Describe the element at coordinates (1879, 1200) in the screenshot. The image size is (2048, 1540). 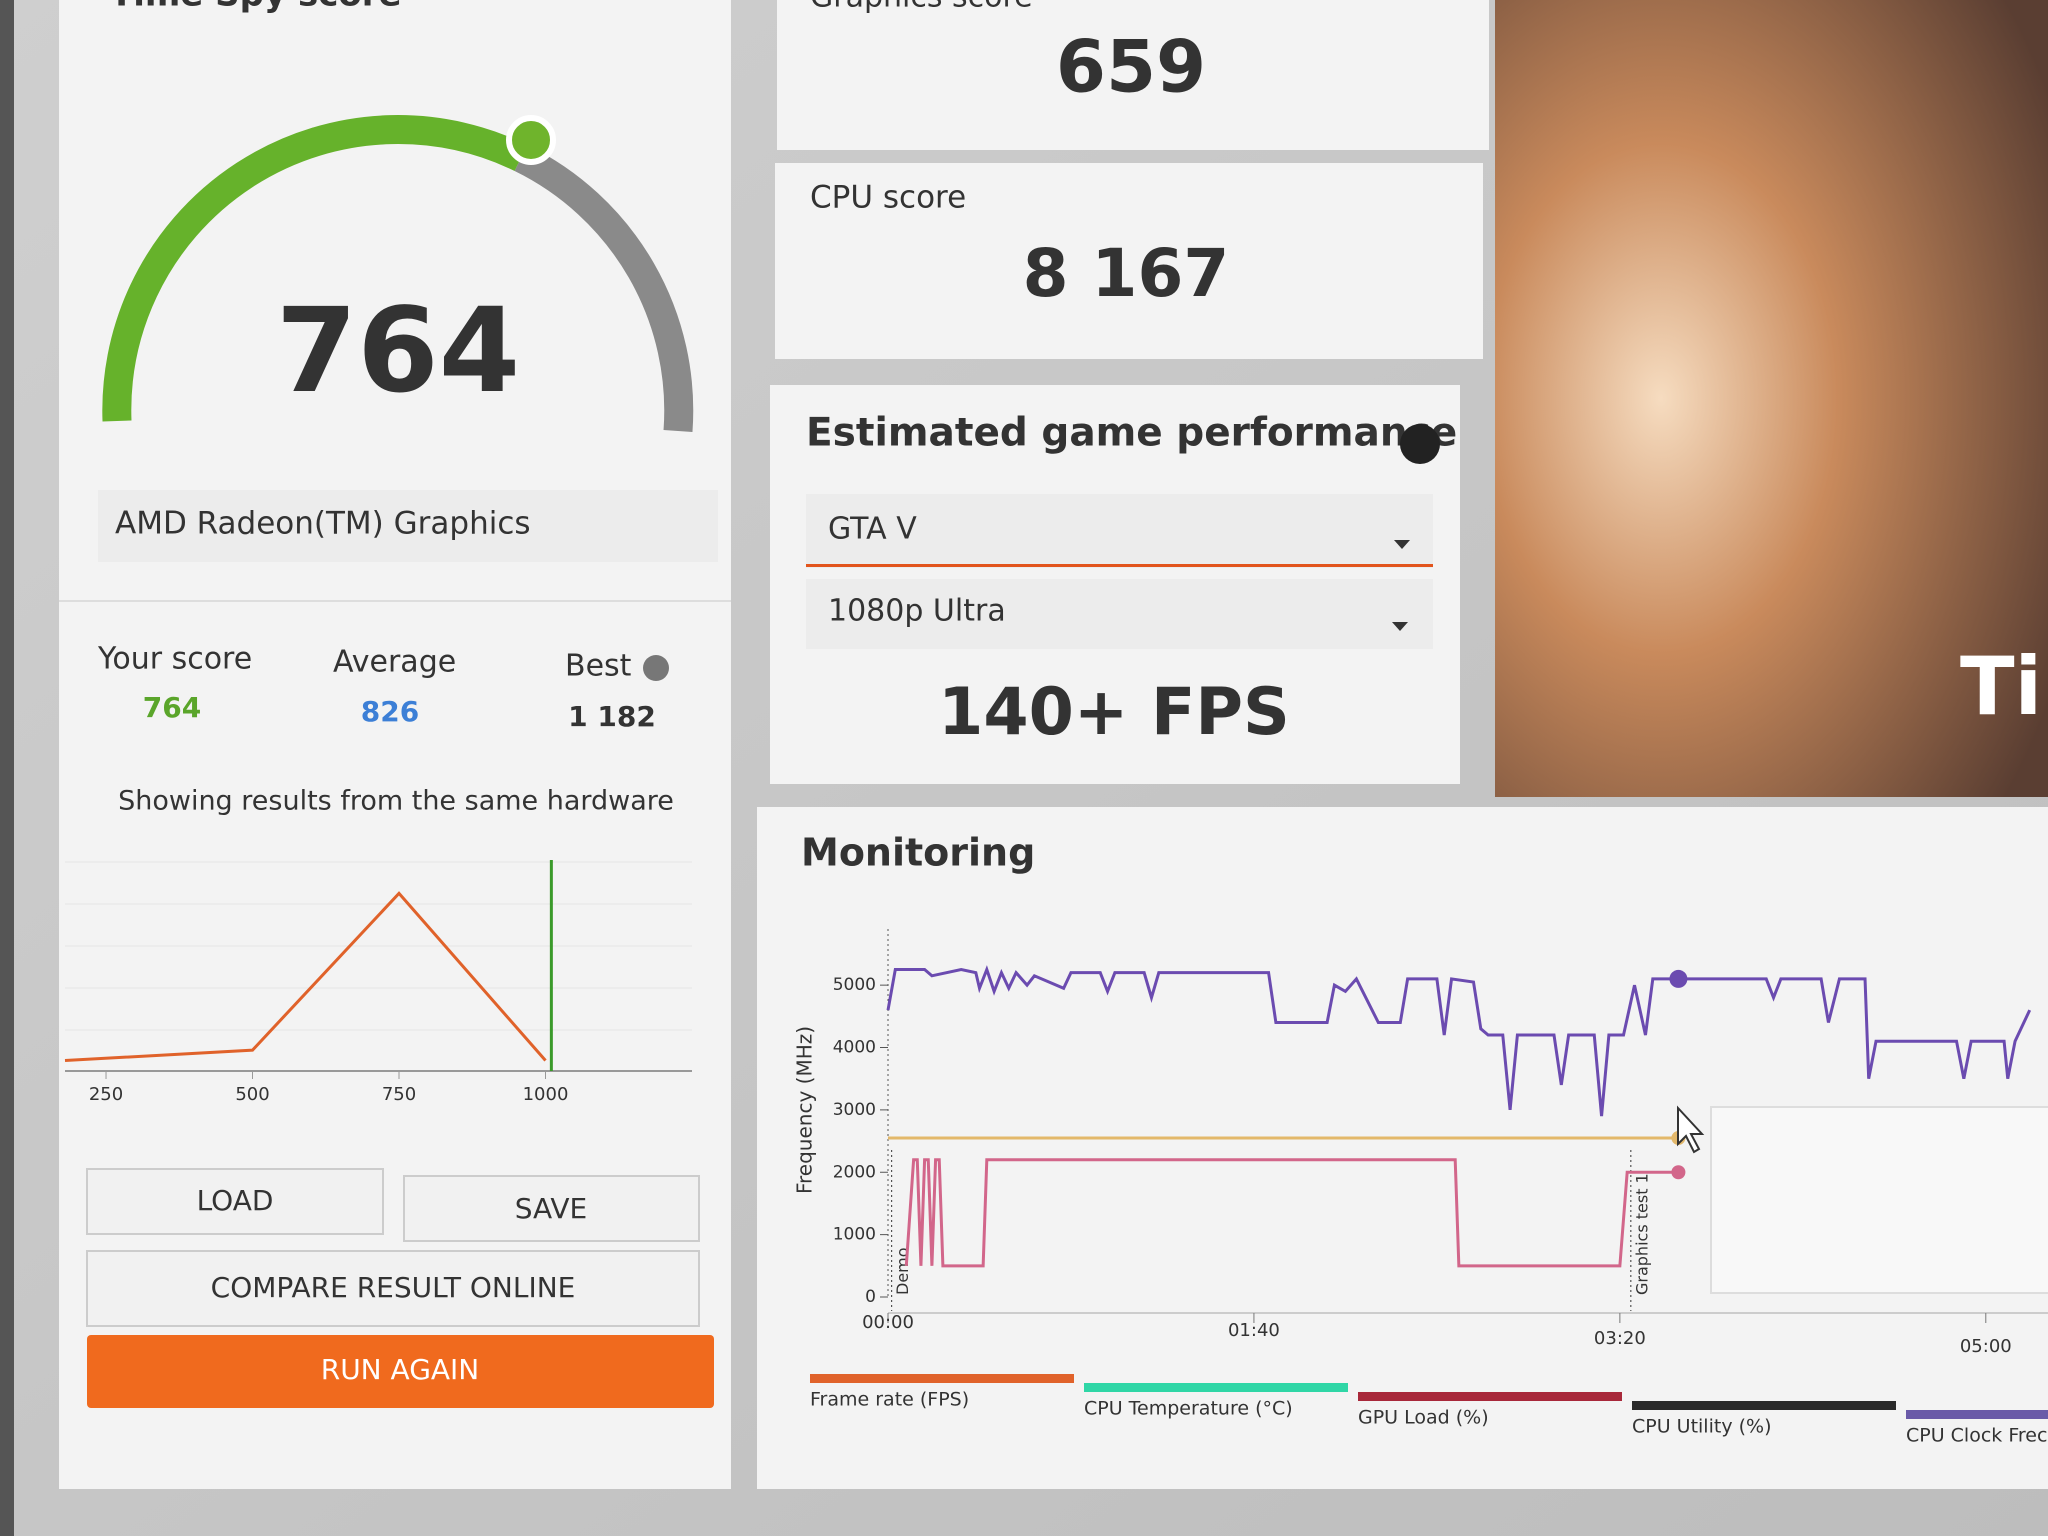
I see `tooltip` at that location.